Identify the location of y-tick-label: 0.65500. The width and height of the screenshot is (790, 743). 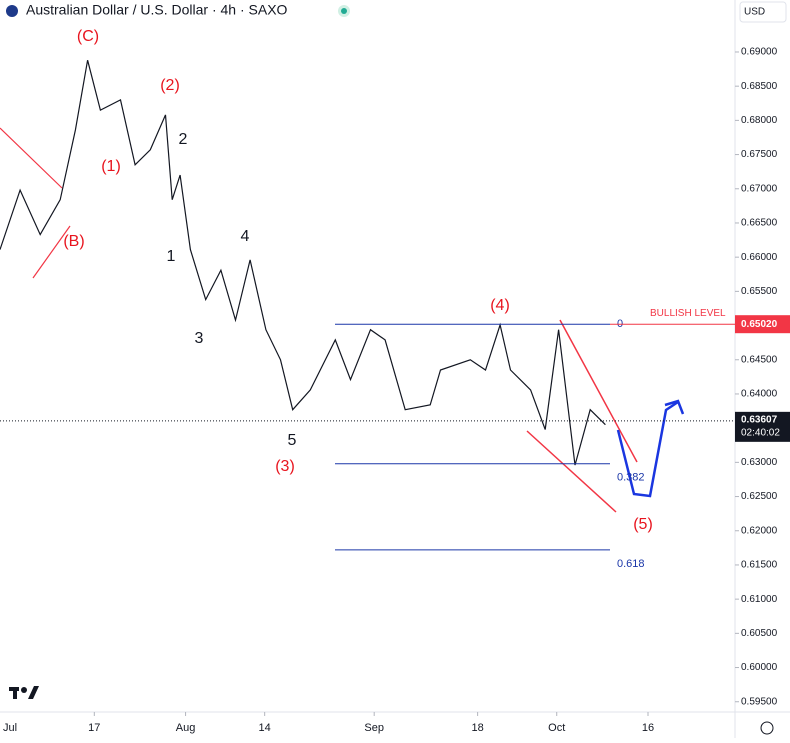
(759, 291).